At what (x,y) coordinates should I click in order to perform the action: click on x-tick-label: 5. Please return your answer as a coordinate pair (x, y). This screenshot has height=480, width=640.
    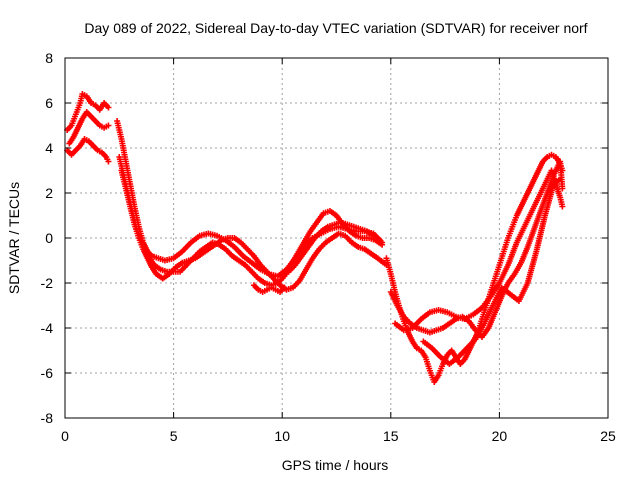
    Looking at the image, I should click on (174, 436).